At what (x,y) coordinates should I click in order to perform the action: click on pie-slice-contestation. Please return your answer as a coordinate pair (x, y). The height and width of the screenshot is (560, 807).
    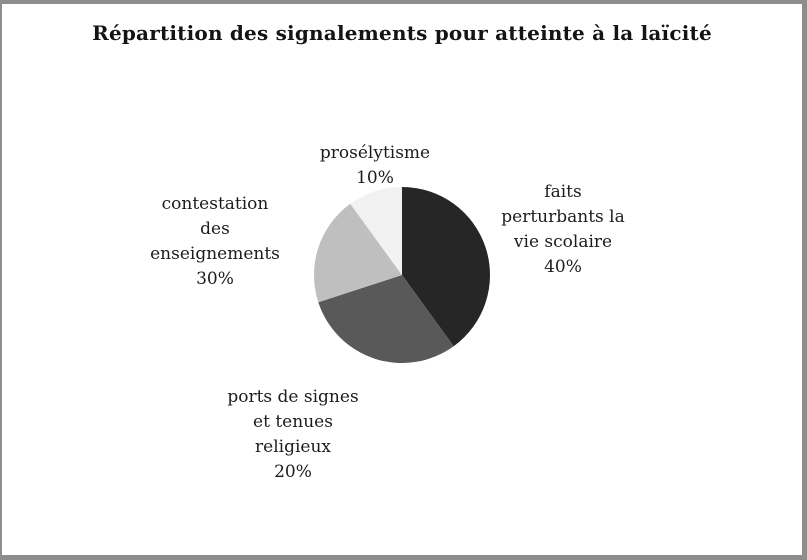
    Looking at the image, I should click on (358, 253).